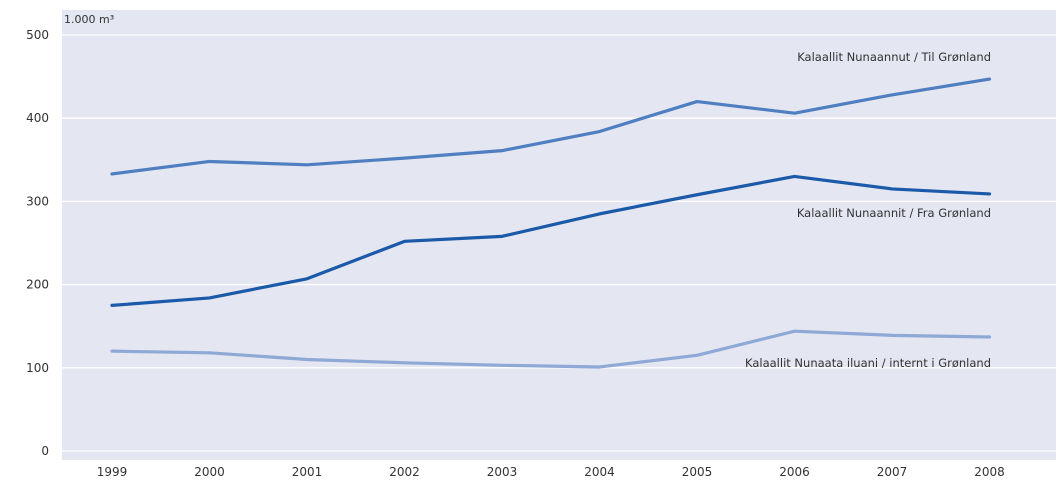 The height and width of the screenshot is (494, 1061). Describe the element at coordinates (112, 472) in the screenshot. I see `x-tick-label: 1999` at that location.